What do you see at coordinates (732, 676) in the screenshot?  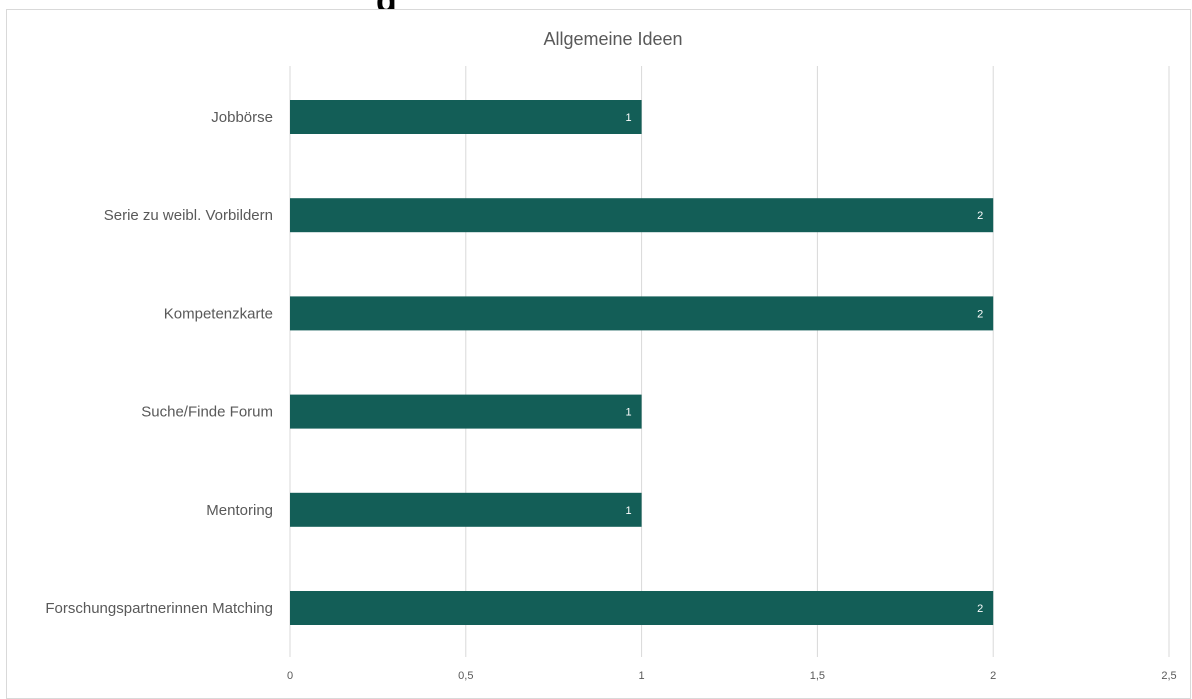 I see `x-axis-tick-labels: 0 0,5 1 1,5 2 2,5` at bounding box center [732, 676].